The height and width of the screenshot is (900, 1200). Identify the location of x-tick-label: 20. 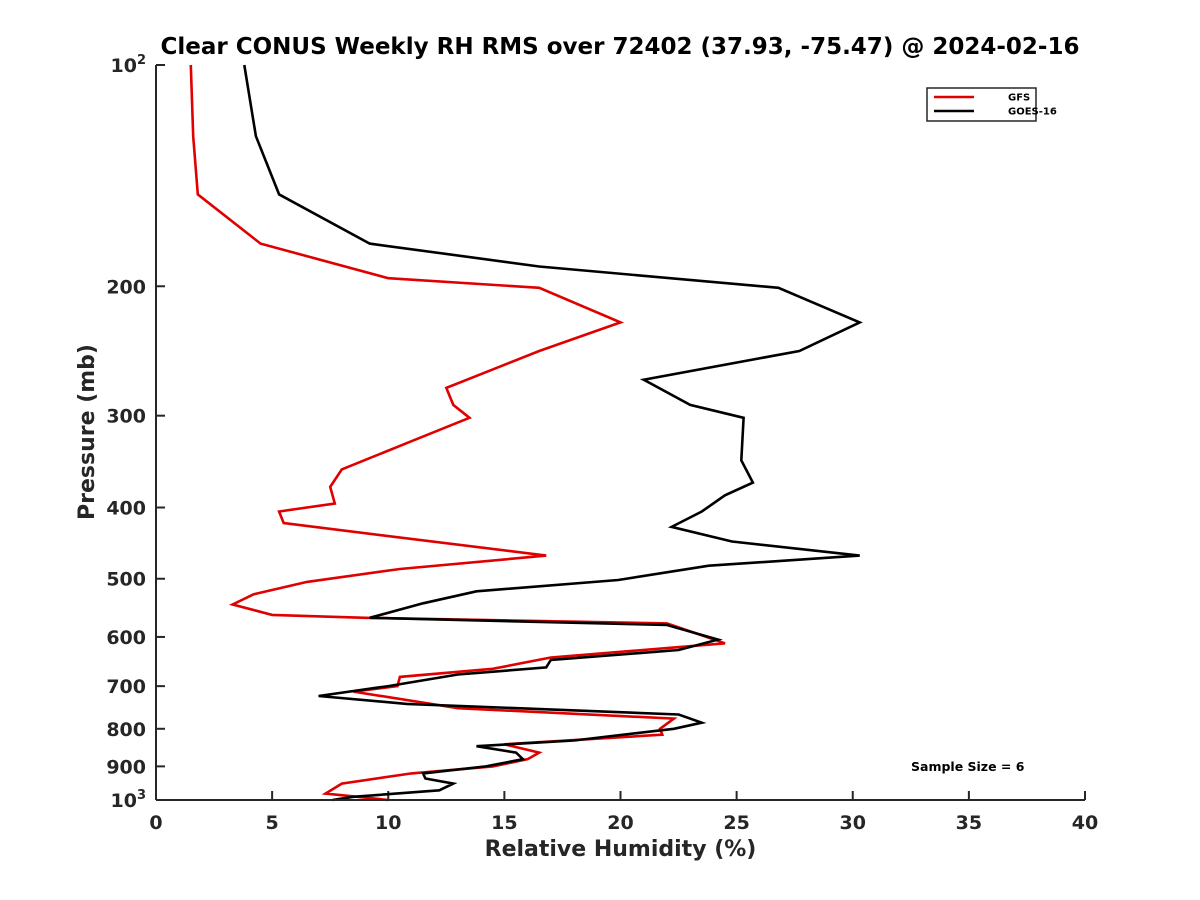
(620, 823).